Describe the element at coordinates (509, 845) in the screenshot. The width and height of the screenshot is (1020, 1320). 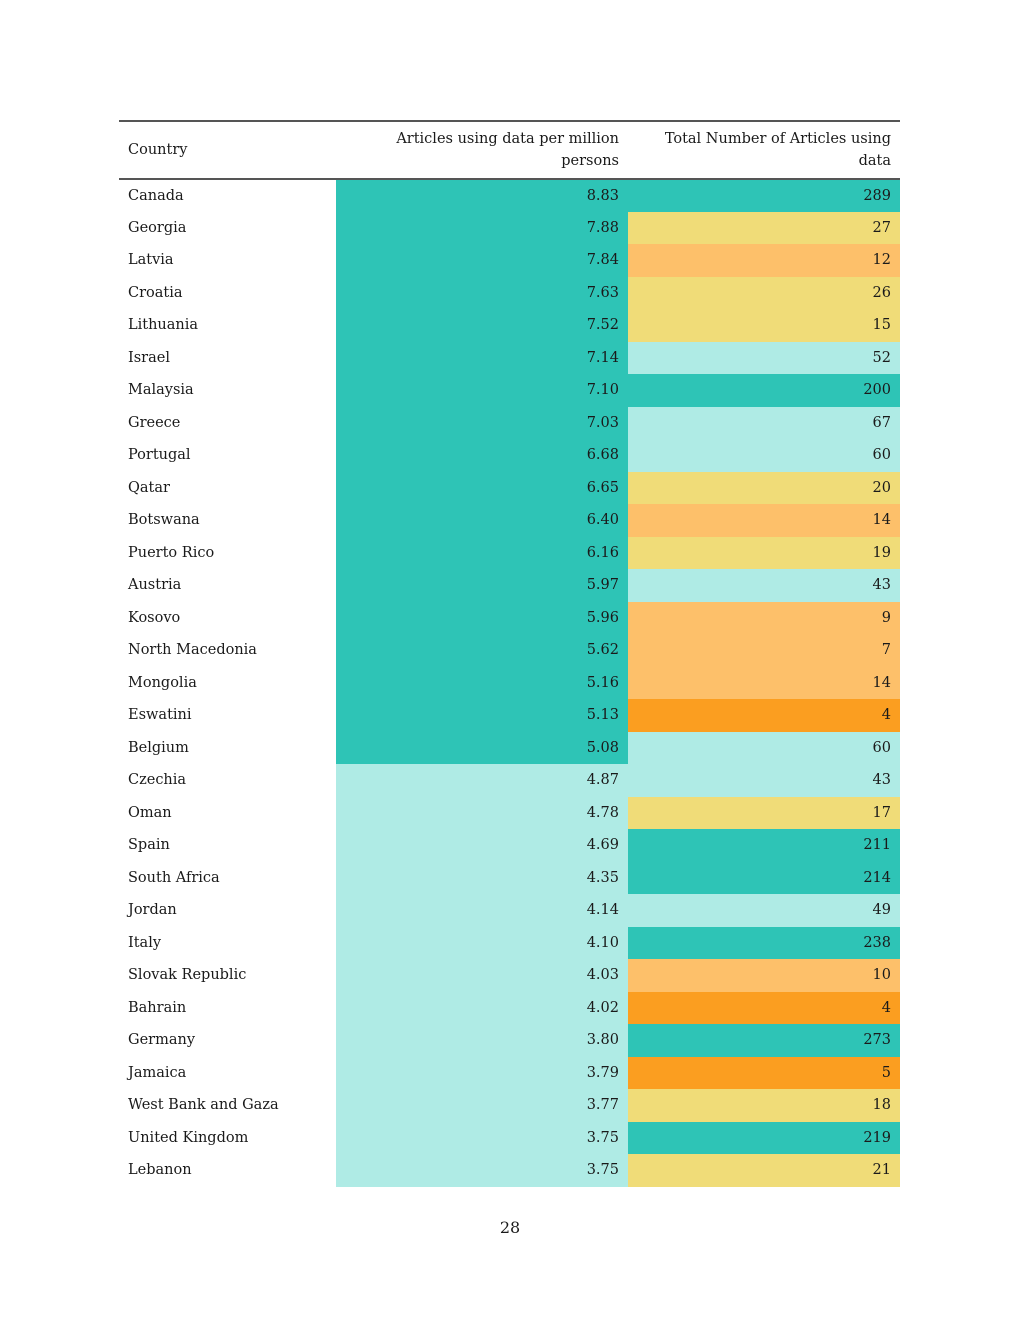
I see `table-row: Spain 4.69 211` at that location.